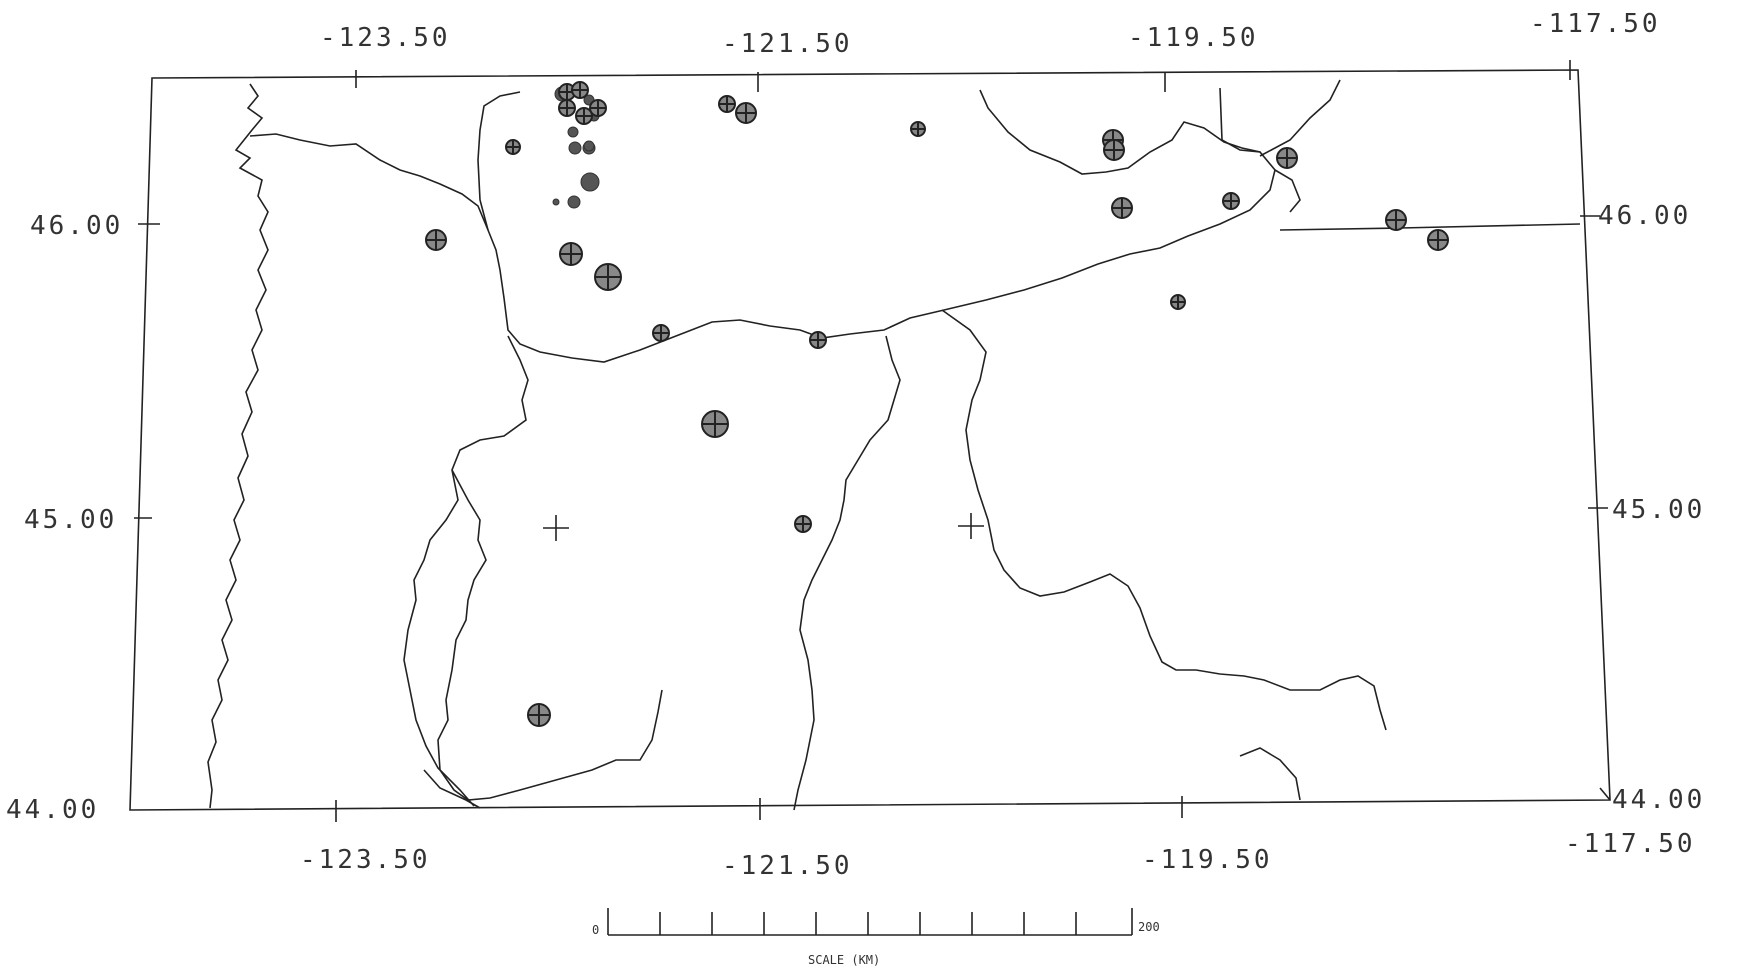  What do you see at coordinates (1595, 24) in the screenshot?
I see `top-lon-label-4: -117.50` at bounding box center [1595, 24].